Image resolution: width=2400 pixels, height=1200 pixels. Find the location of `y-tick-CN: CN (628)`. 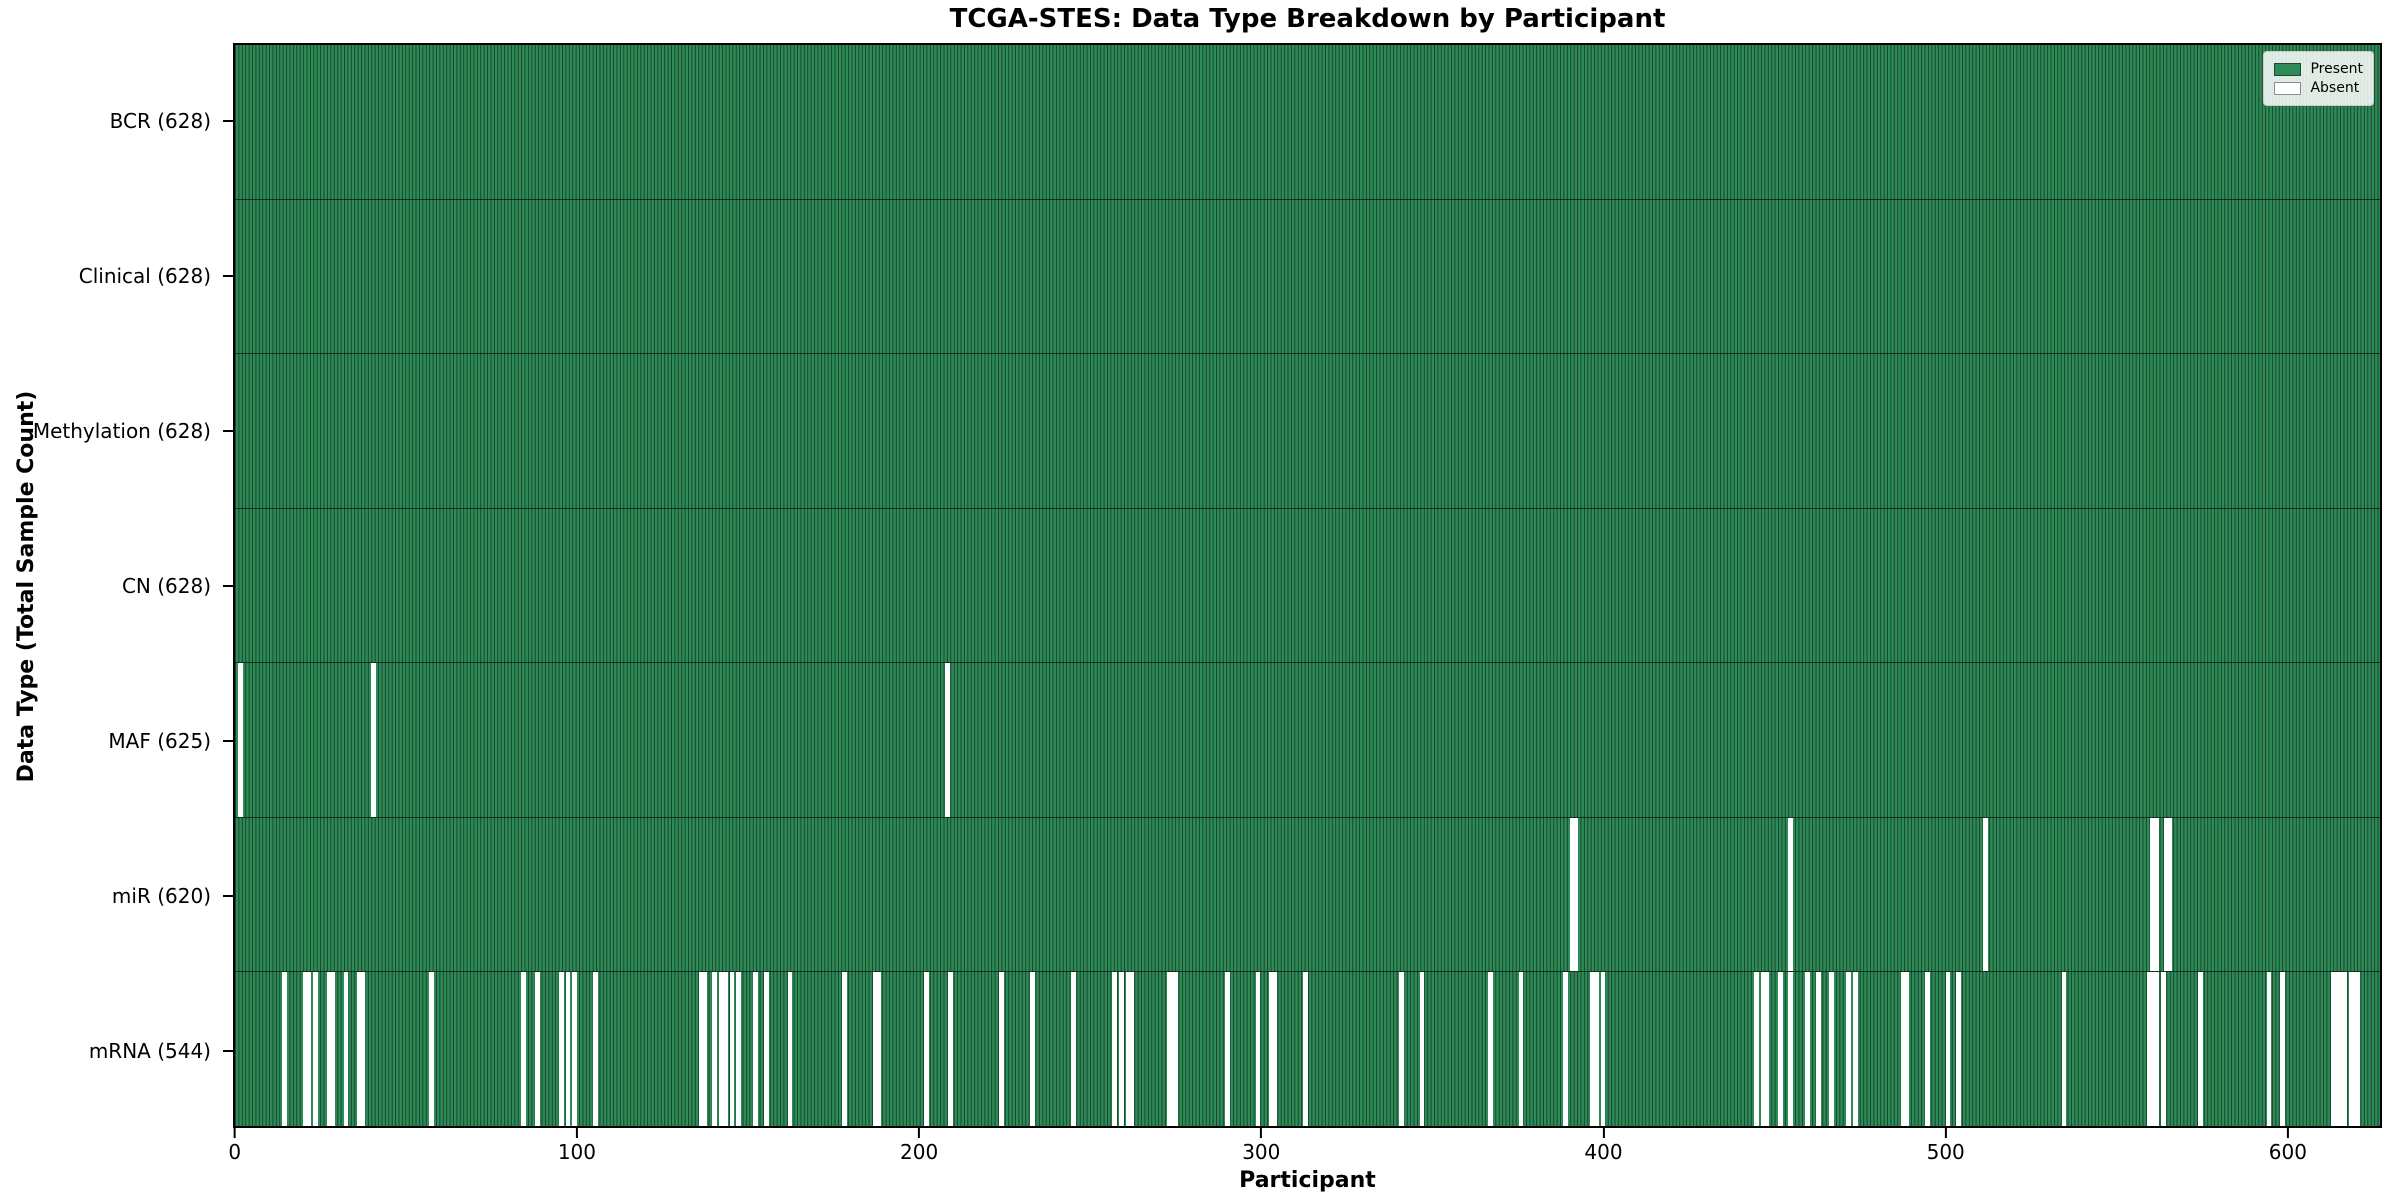

y-tick-CN: CN (628) is located at coordinates (116, 585).